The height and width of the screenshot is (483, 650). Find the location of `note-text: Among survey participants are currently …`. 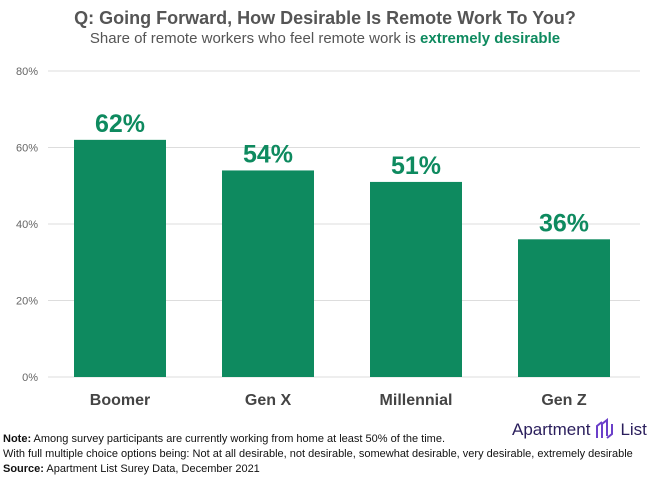

note-text: Among survey participants are currently … is located at coordinates (238, 439).